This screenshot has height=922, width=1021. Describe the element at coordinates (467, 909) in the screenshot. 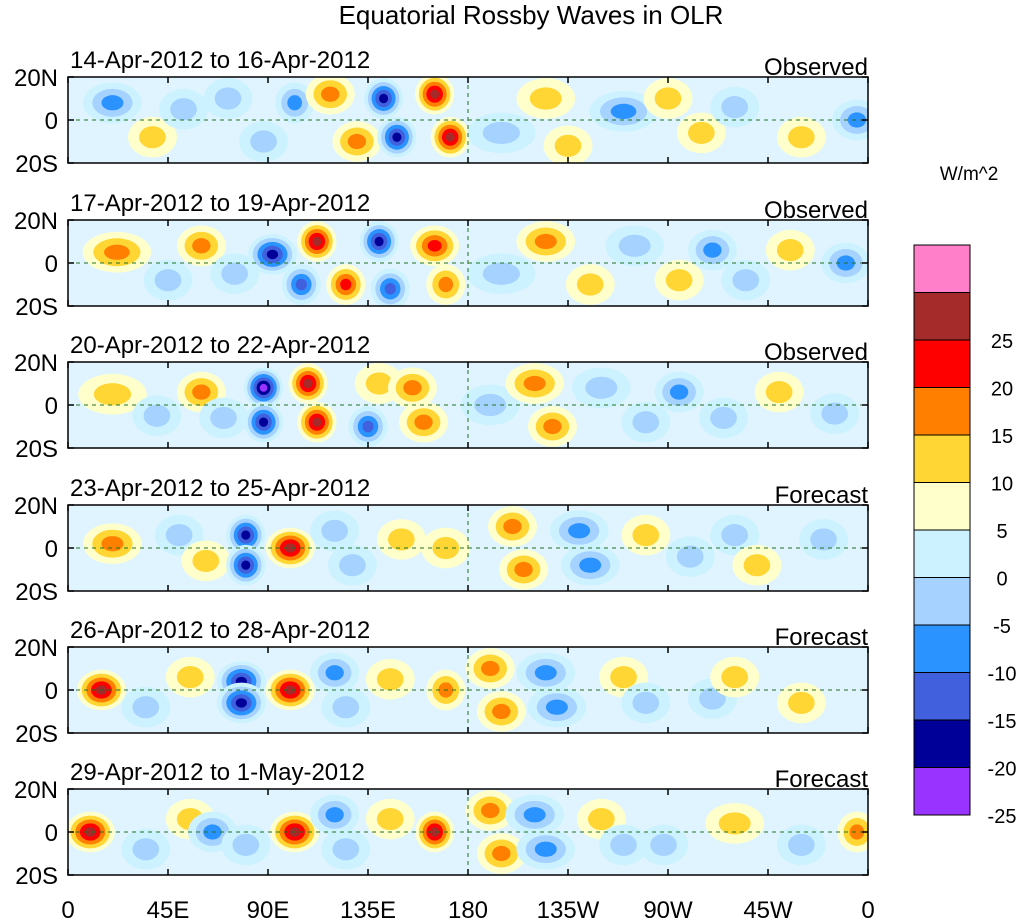

I see `x-axis: 0 45E 90E 135E 180 135W 90W 45W 0` at that location.